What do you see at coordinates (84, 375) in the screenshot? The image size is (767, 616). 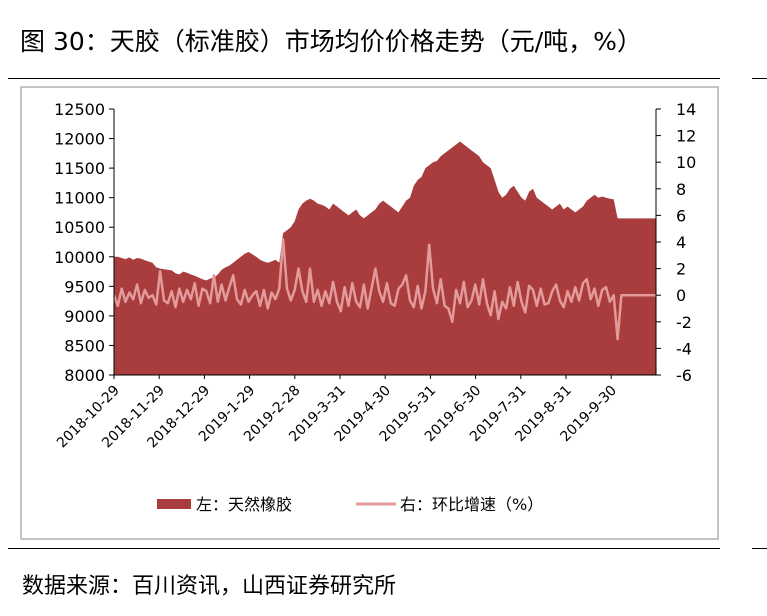 I see `y-left-tick-label: 8000` at bounding box center [84, 375].